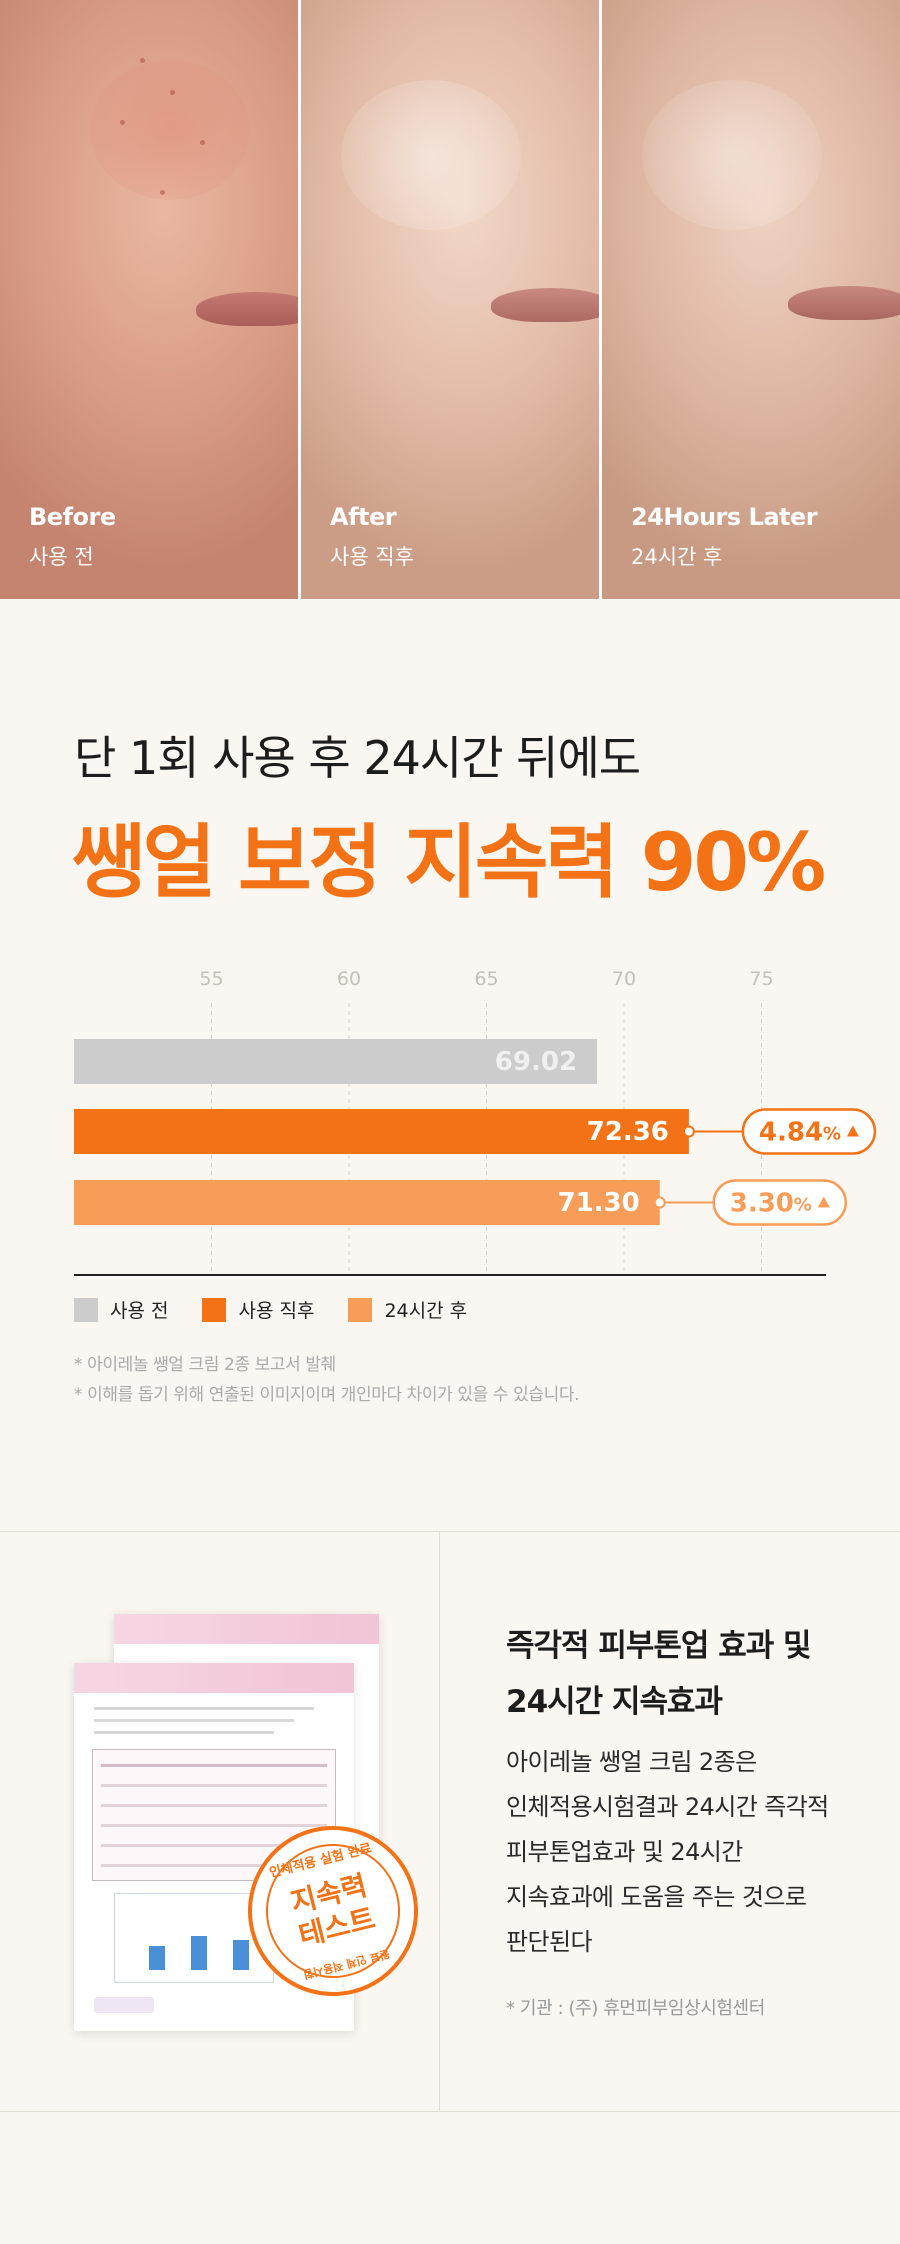  I want to click on later-photo: 24Hours Later 24시간 후, so click(751, 299).